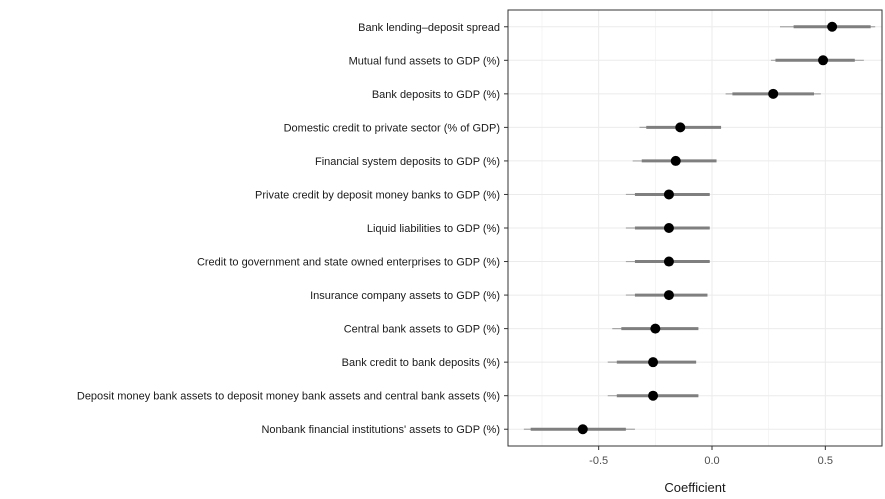 This screenshot has width=885, height=499. Describe the element at coordinates (598, 461) in the screenshot. I see `x-tick-label: -0.5` at that location.